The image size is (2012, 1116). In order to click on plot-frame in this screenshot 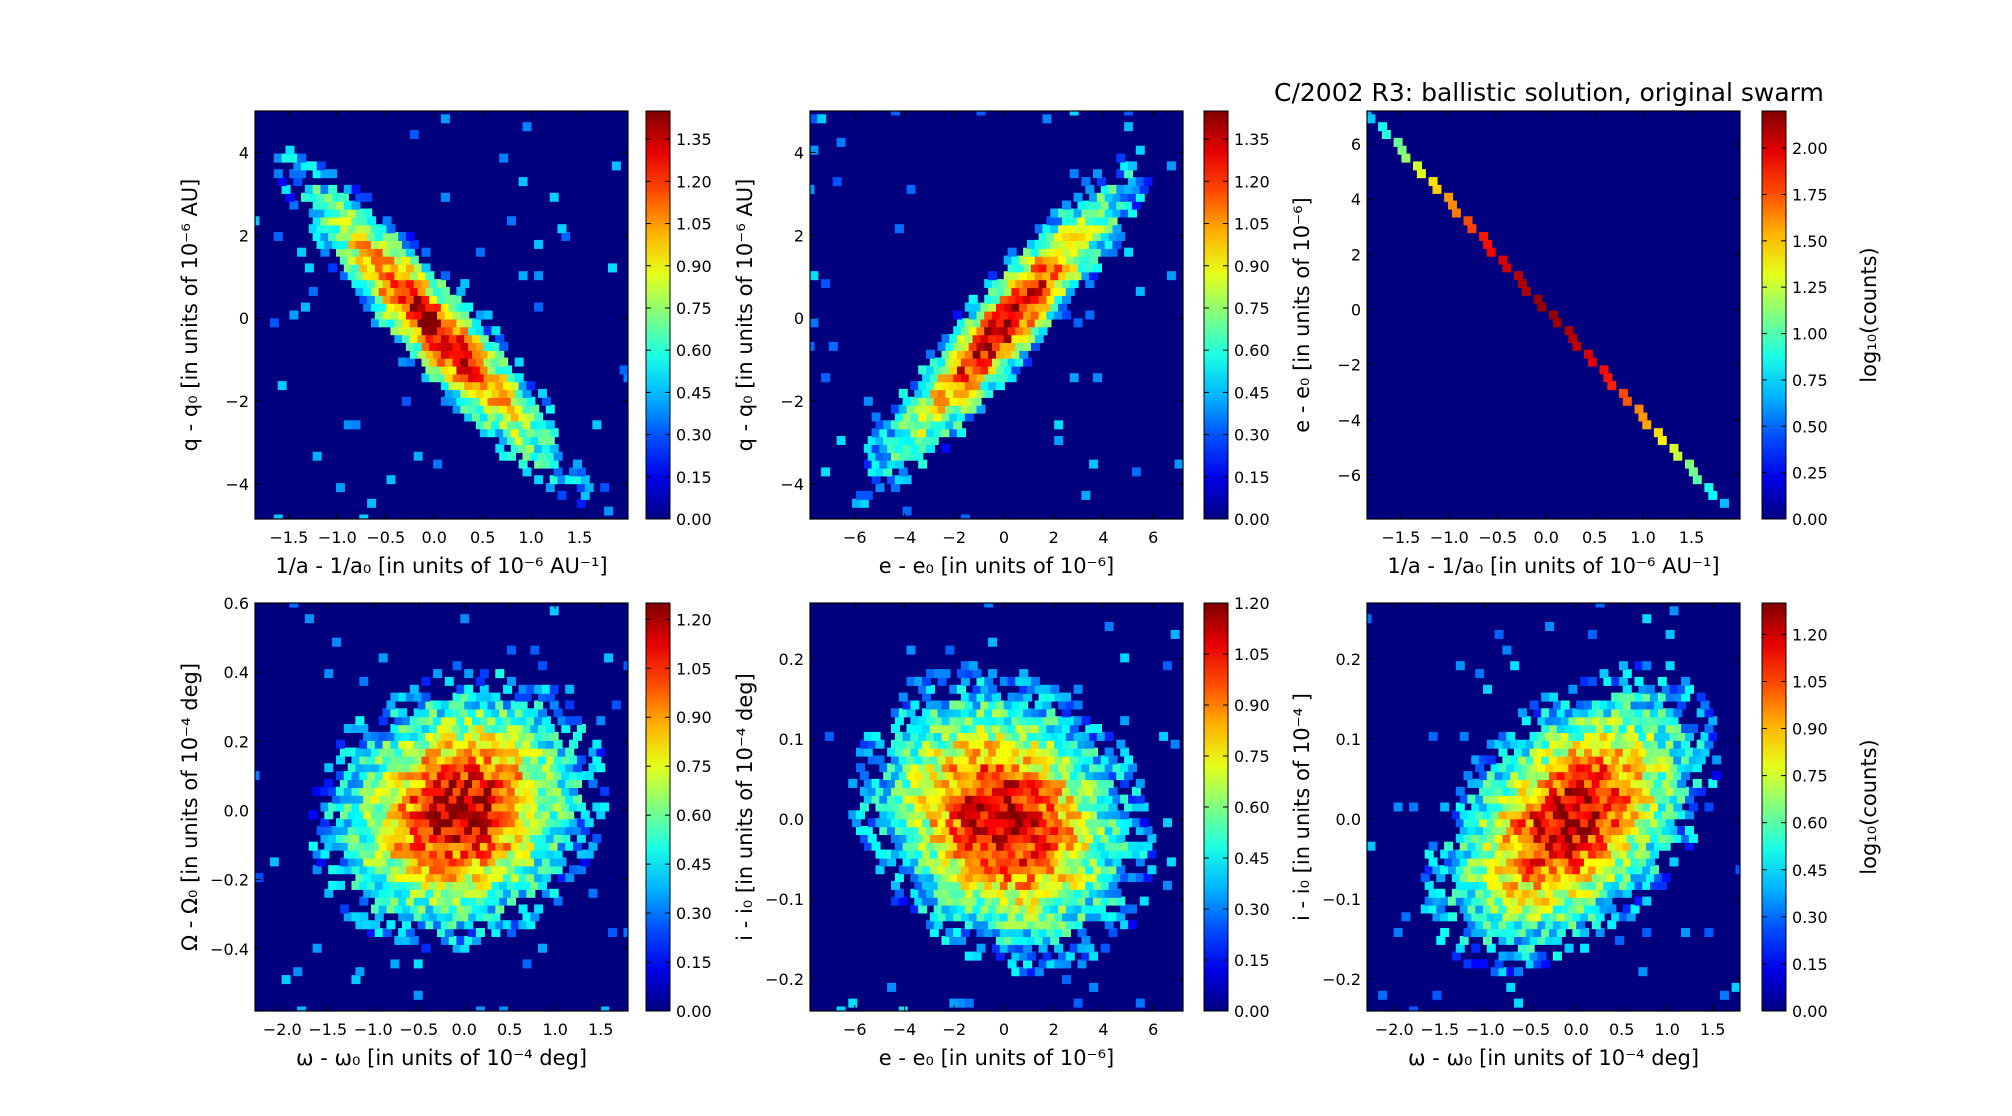, I will do `click(441, 315)`.